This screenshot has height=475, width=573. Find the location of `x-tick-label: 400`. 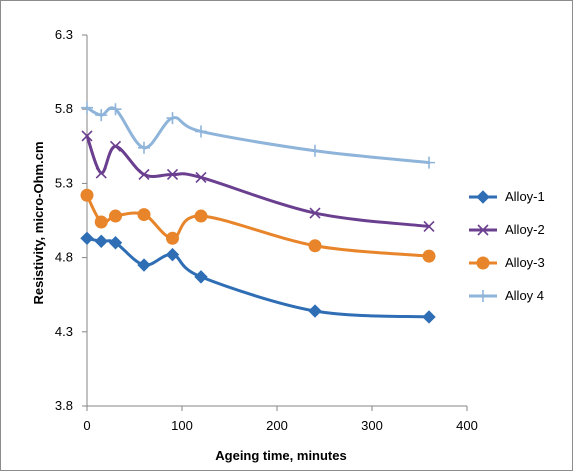

x-tick-label: 400 is located at coordinates (467, 425).